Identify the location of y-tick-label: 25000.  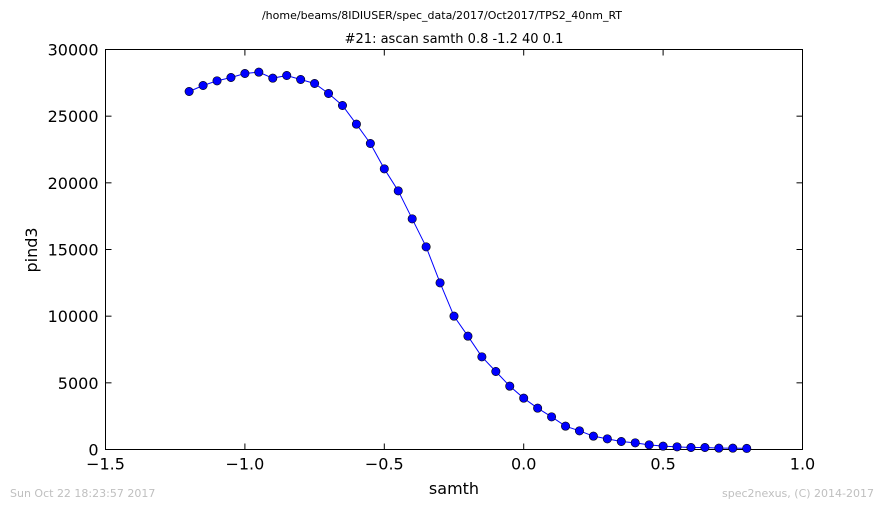
(73, 116).